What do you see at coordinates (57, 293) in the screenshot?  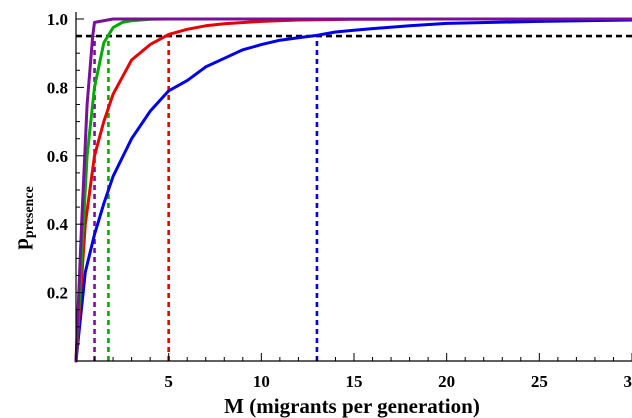 I see `y-tick-label: 0.2` at bounding box center [57, 293].